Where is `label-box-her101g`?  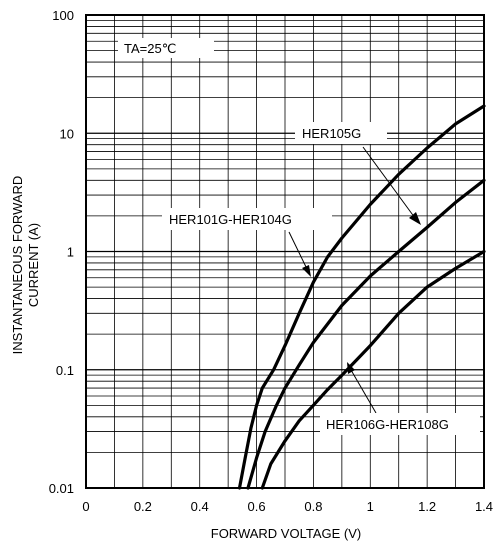
label-box-her101g is located at coordinates (247, 219).